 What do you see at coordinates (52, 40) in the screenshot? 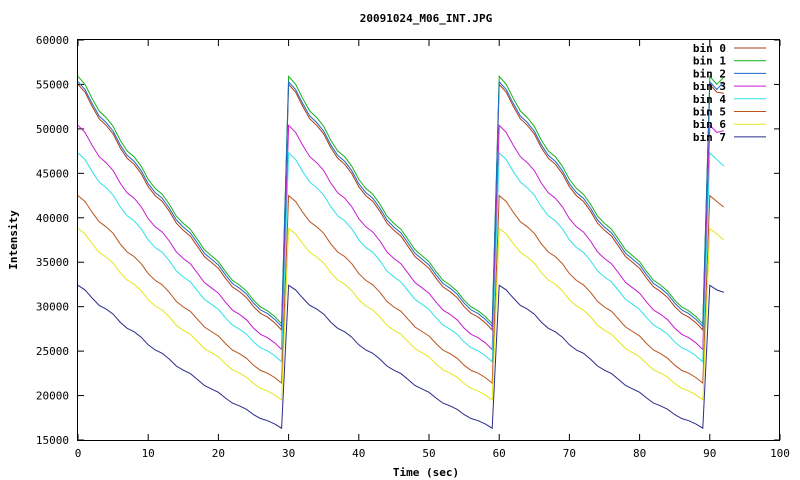
I see `y-tick-label: 60000` at bounding box center [52, 40].